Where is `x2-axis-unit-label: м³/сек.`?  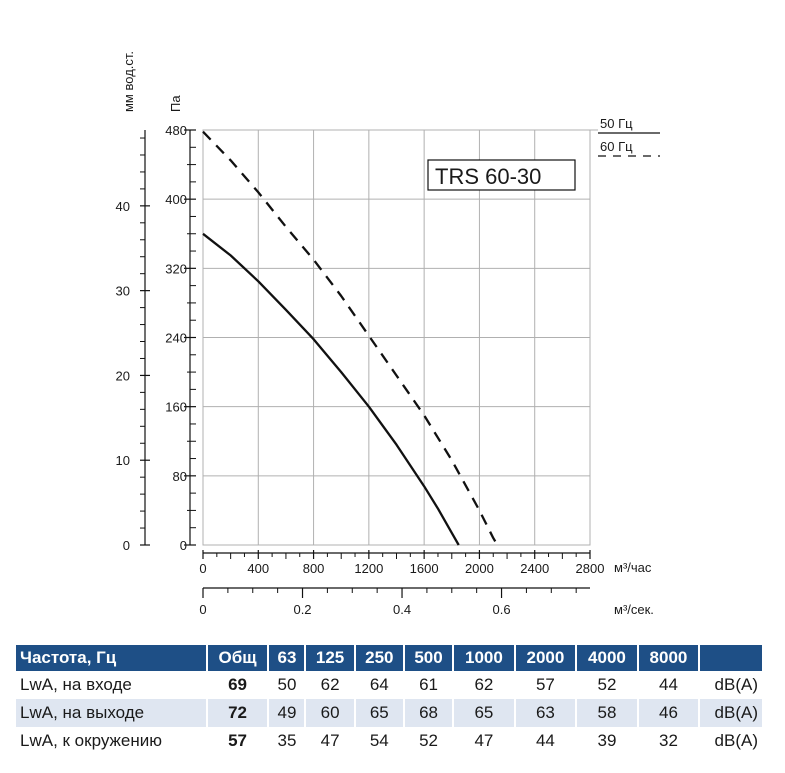
x2-axis-unit-label: м³/сек. is located at coordinates (634, 609).